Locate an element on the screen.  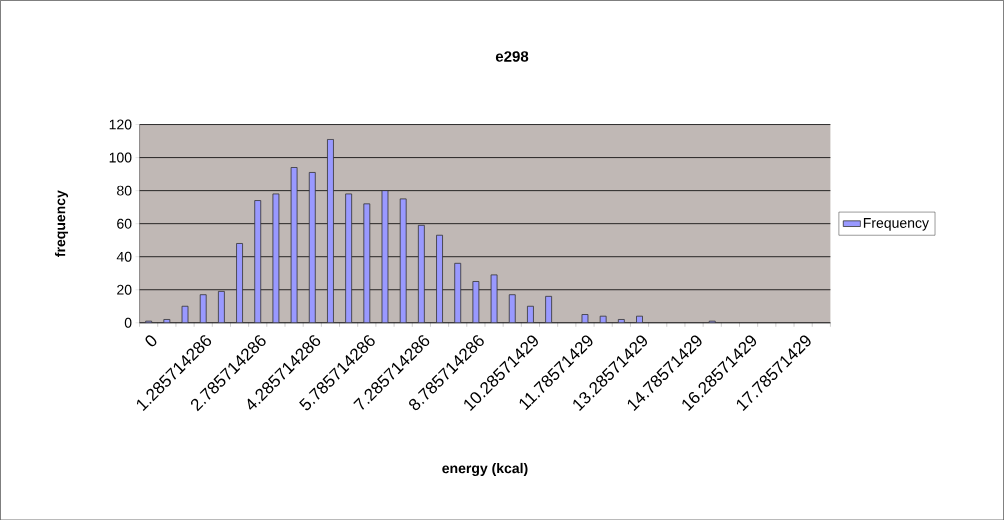
y-tick-label: 120 is located at coordinates (120, 124).